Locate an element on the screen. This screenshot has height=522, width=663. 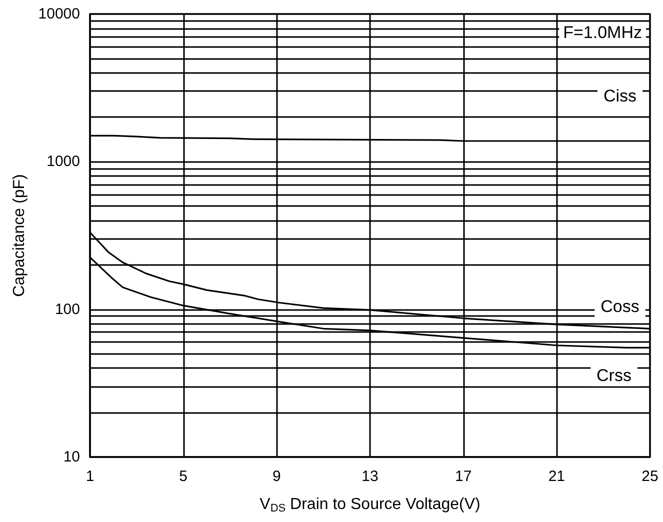
y-tick-label: 10 is located at coordinates (71, 457).